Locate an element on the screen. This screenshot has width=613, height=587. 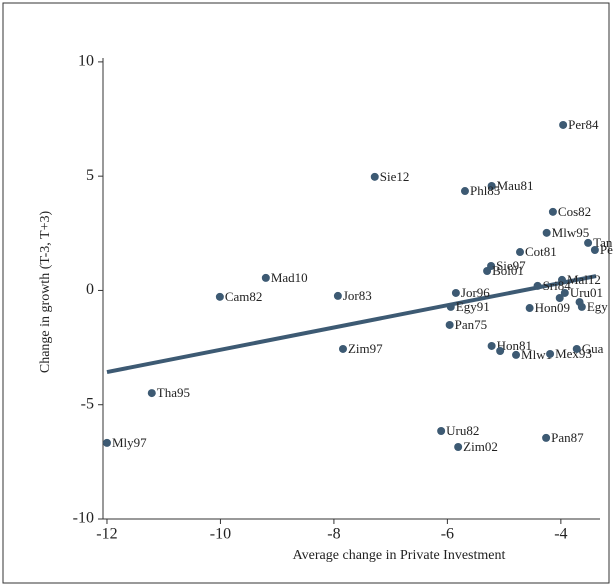
point-label: Mlw1 is located at coordinates (536, 354).